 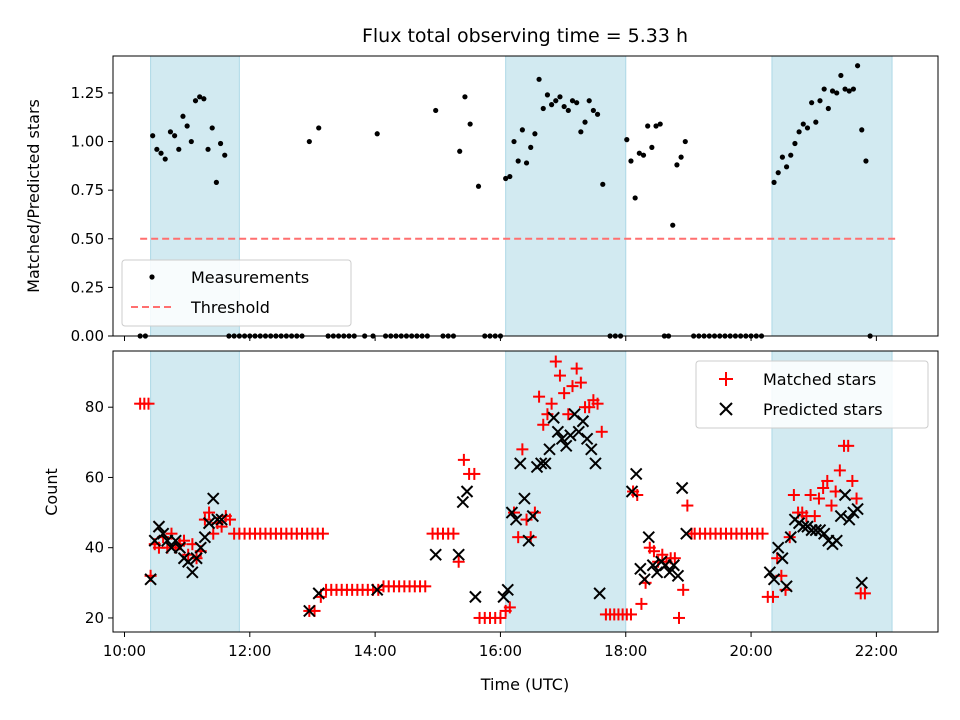 What do you see at coordinates (87, 93) in the screenshot?
I see `y-tick-label: 1.25` at bounding box center [87, 93].